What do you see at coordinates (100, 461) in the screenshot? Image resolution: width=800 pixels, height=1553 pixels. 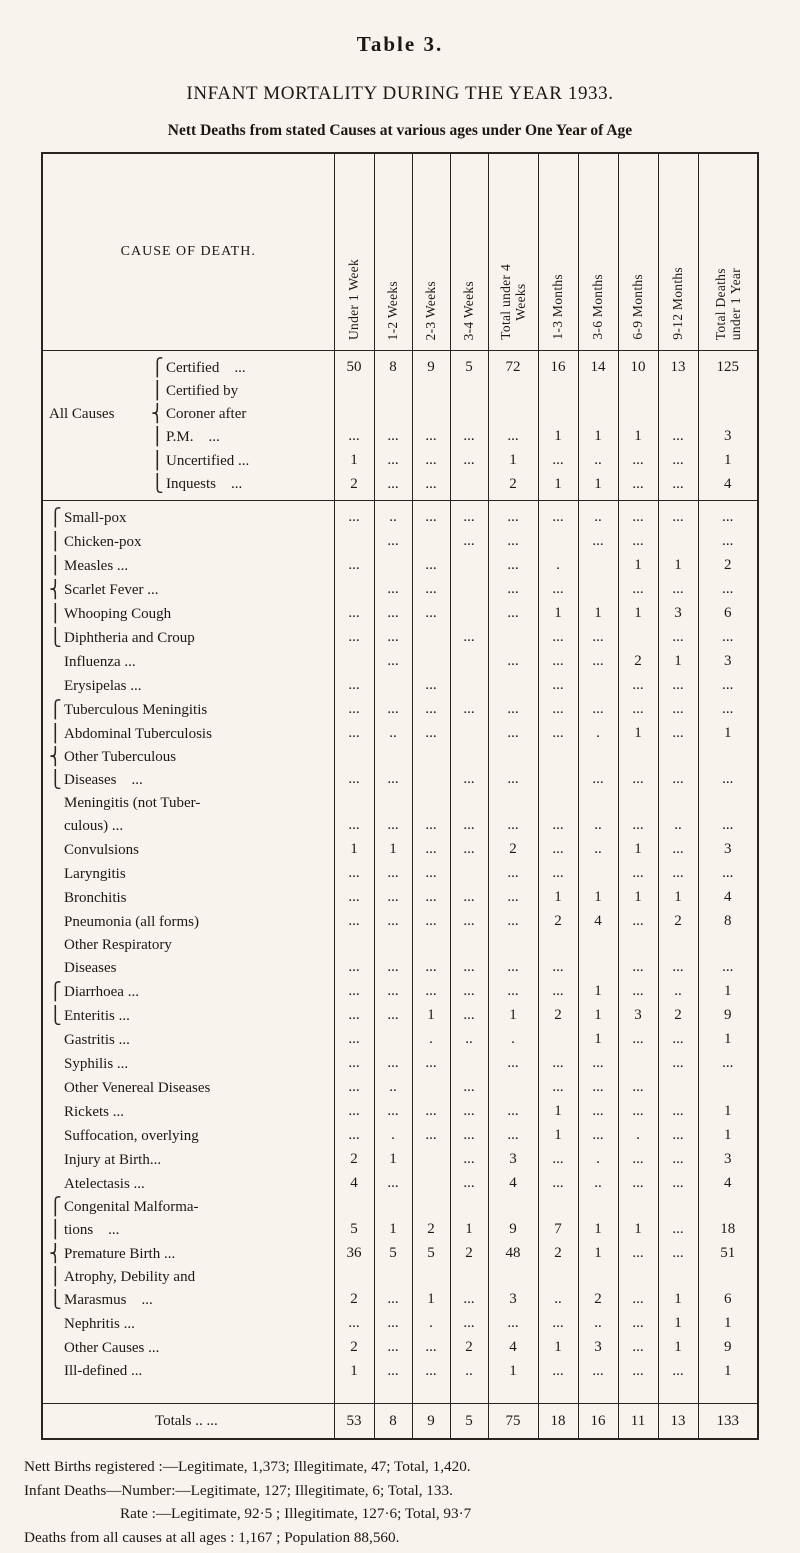 I see `group-label` at bounding box center [100, 461].